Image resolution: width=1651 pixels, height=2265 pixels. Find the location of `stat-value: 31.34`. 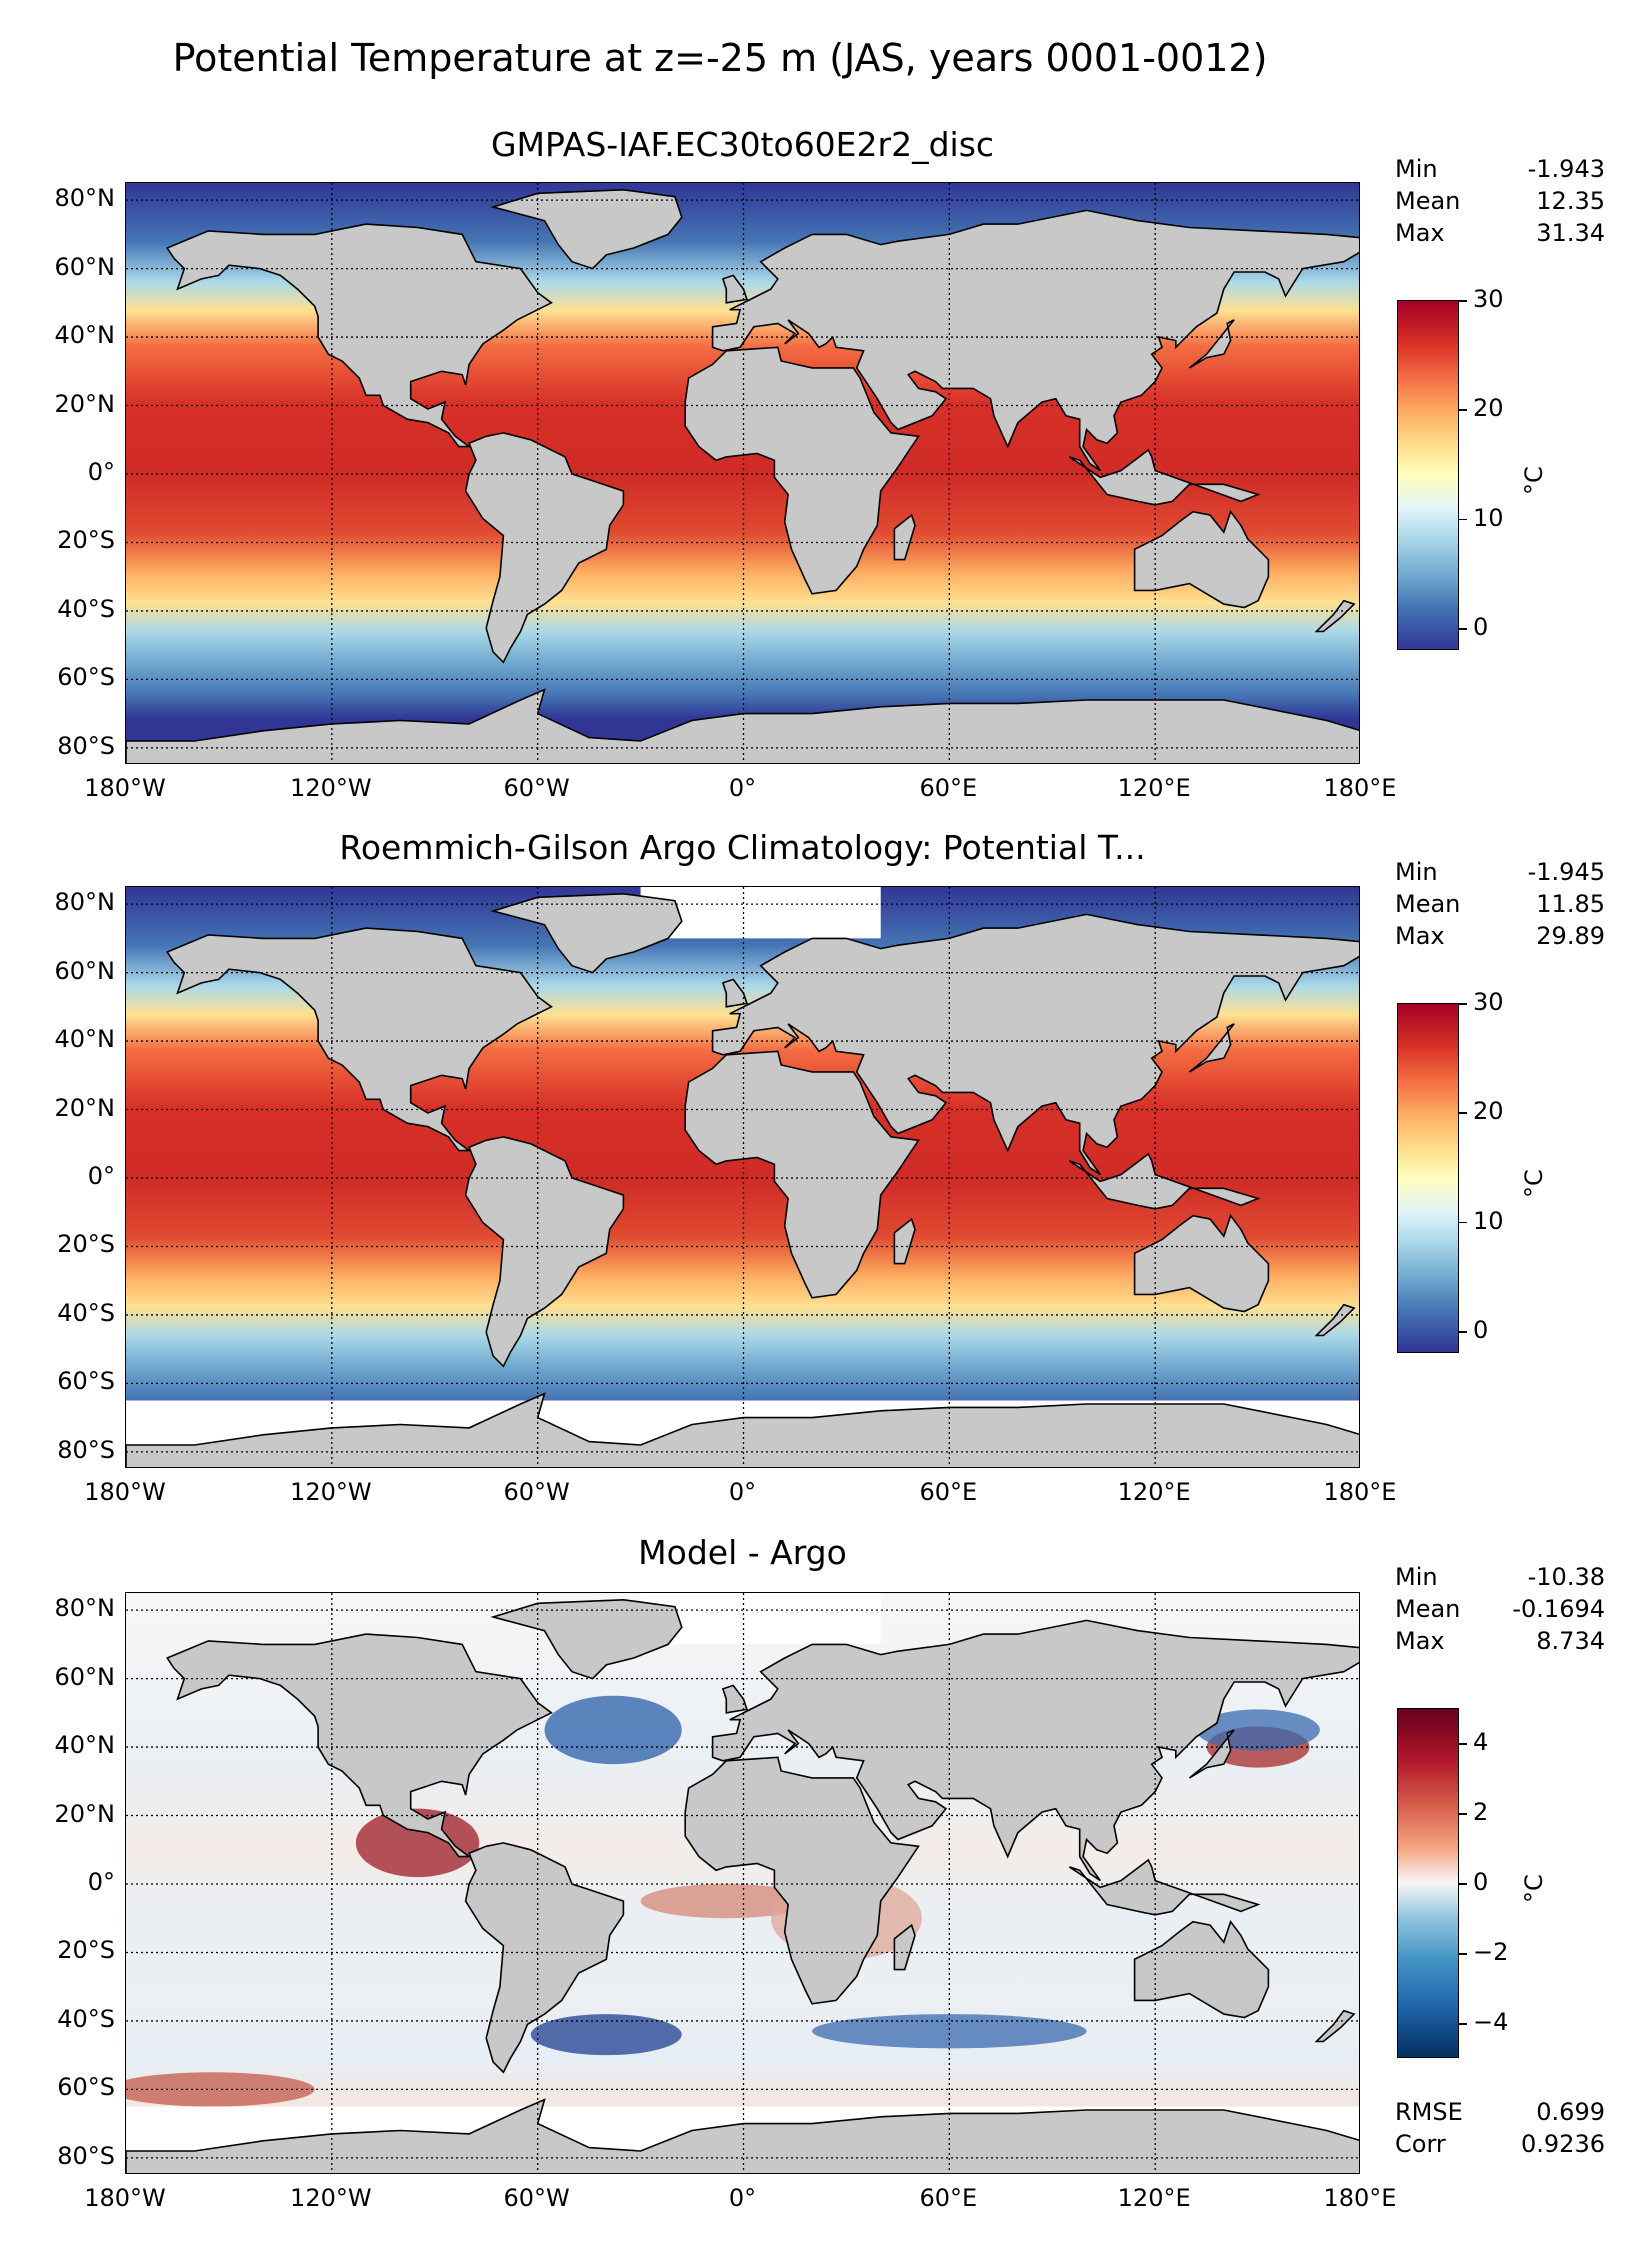

stat-value: 31.34 is located at coordinates (1570, 233).